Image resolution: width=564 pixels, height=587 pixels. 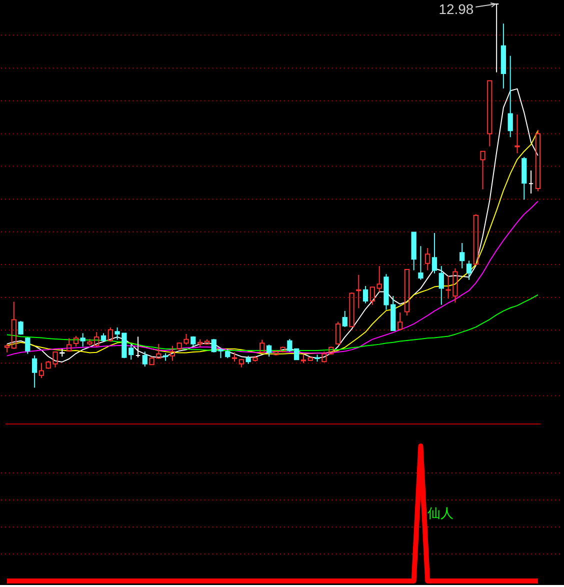 What do you see at coordinates (441, 512) in the screenshot?
I see `annotation: 仙人` at bounding box center [441, 512].